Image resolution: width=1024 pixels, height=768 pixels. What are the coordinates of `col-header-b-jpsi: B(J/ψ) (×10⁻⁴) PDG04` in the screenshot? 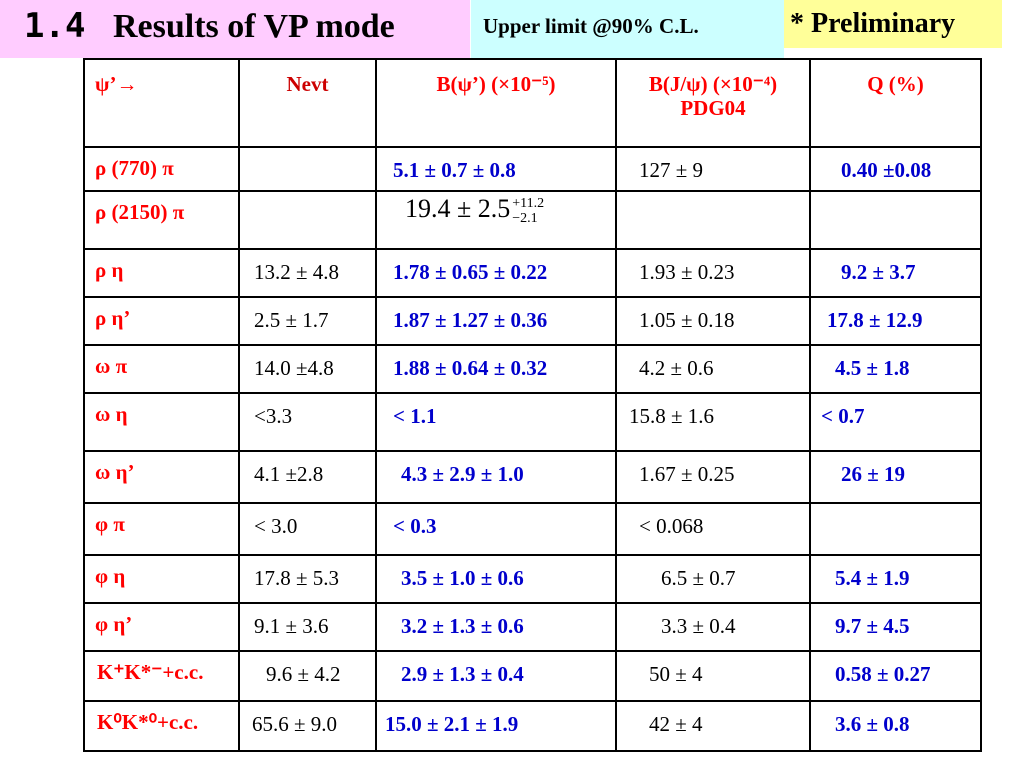 It's located at (713, 103).